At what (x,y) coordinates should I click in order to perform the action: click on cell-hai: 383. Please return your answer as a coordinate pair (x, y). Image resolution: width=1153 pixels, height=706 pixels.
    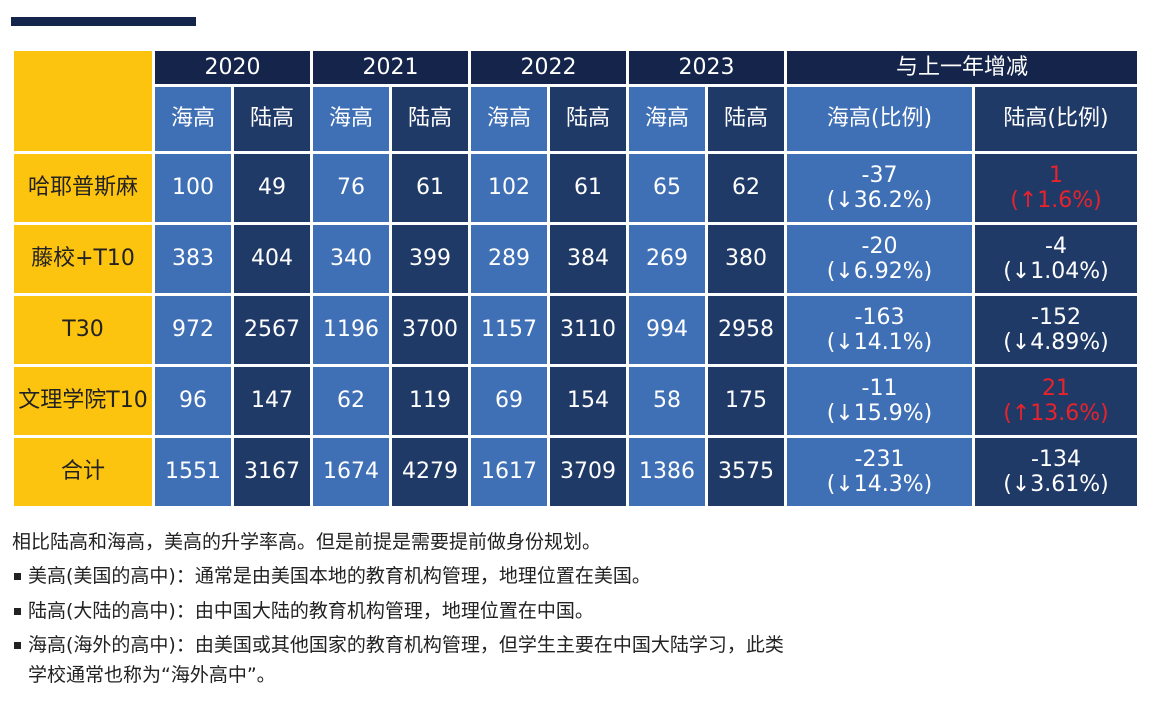
    Looking at the image, I should click on (193, 259).